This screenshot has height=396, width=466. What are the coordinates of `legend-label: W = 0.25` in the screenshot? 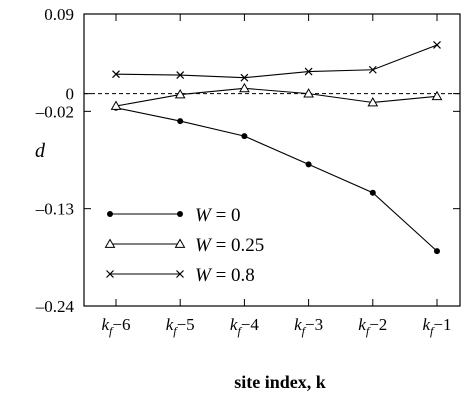 It's located at (229, 245).